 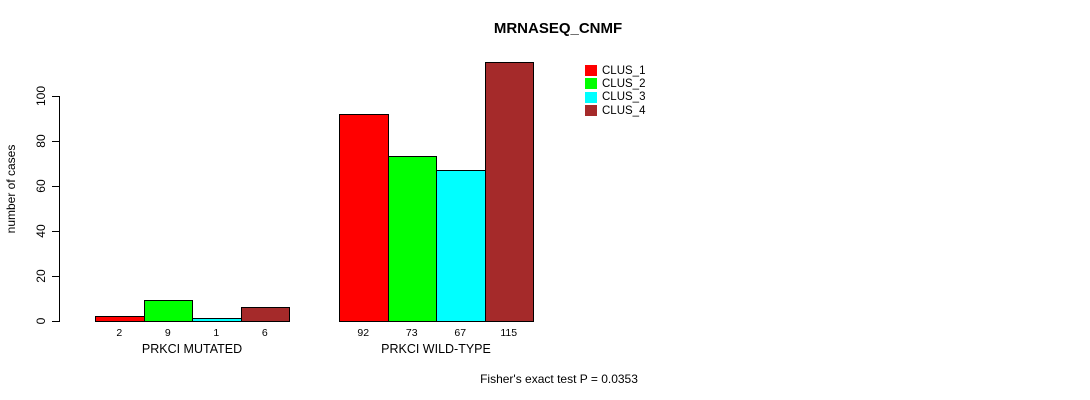 I want to click on bar-clus_2-wild-type, so click(x=412, y=239).